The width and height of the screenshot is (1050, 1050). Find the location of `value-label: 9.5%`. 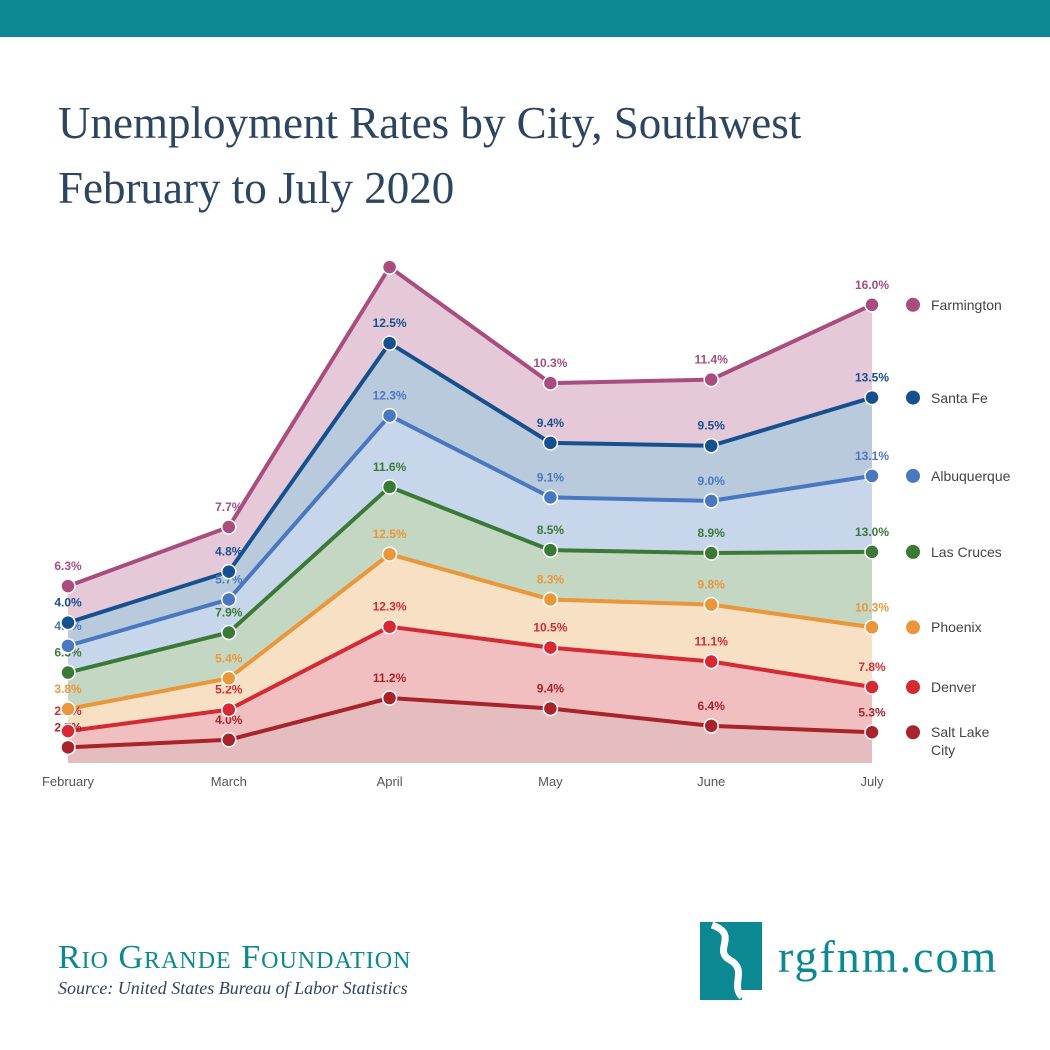

value-label: 9.5% is located at coordinates (712, 426).